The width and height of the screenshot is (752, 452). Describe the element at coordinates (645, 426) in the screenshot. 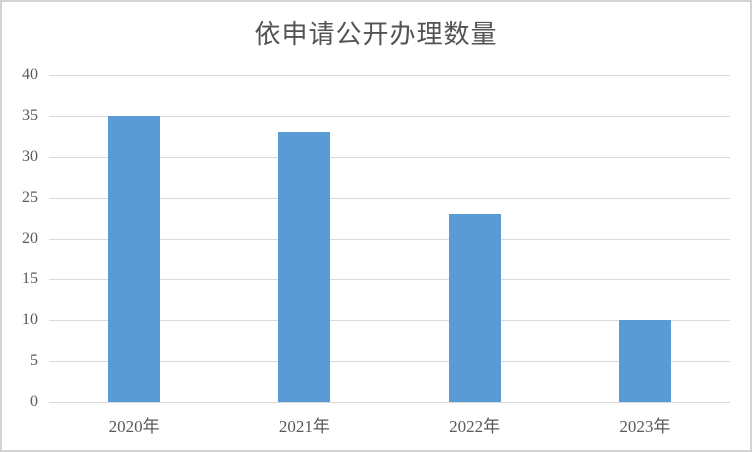

I see `x-tick-label-2023年: 2023年` at that location.